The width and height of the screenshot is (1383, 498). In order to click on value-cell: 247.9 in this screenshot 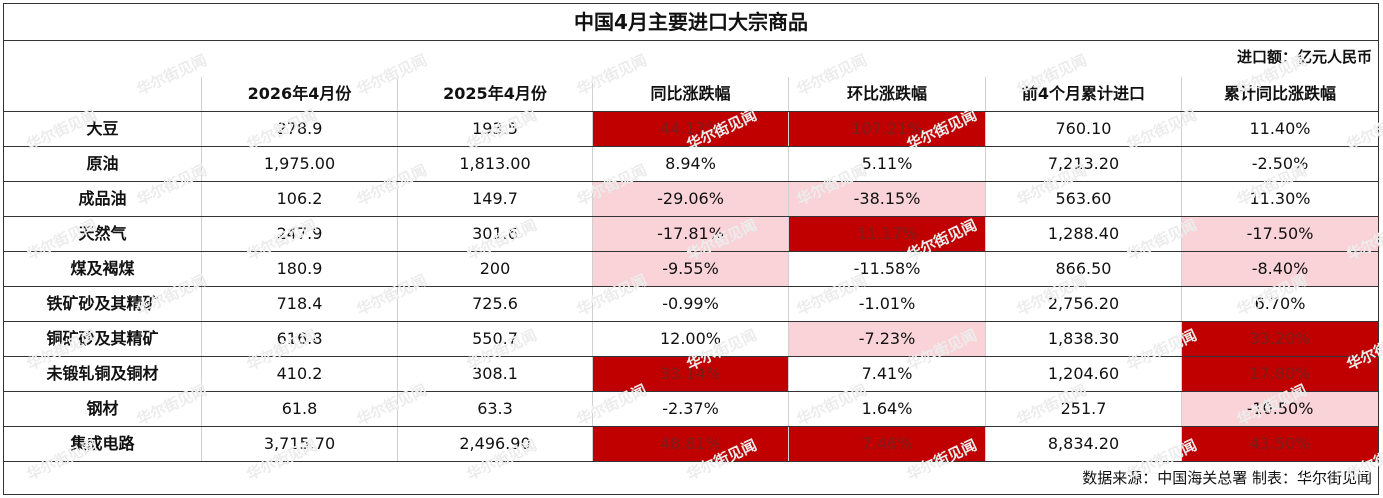, I will do `click(300, 234)`.